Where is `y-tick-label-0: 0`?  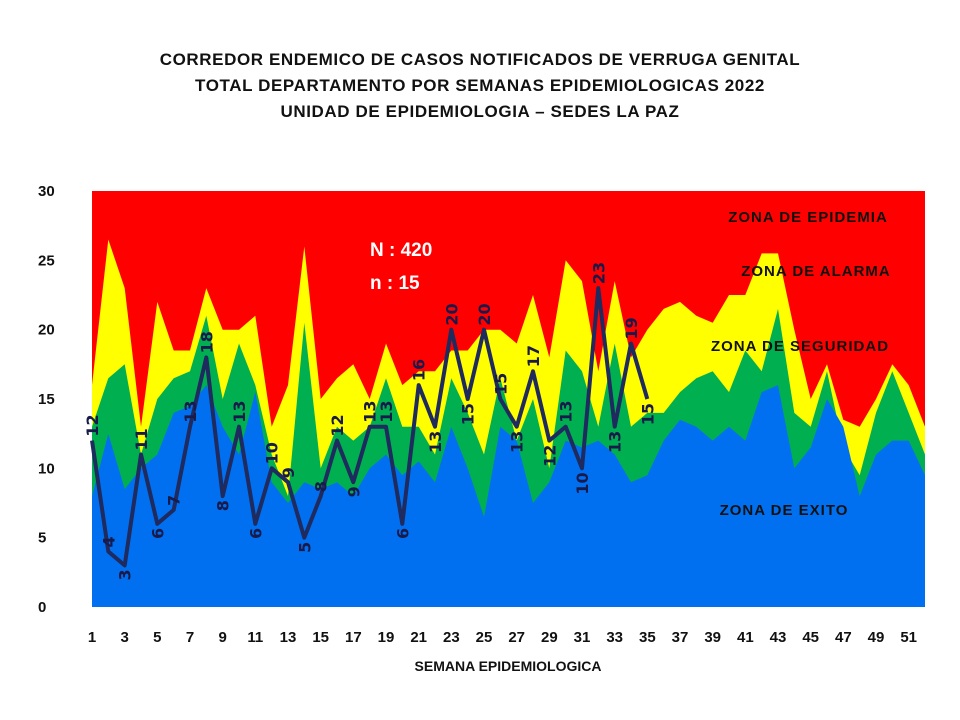 y-tick-label-0: 0 is located at coordinates (42, 607).